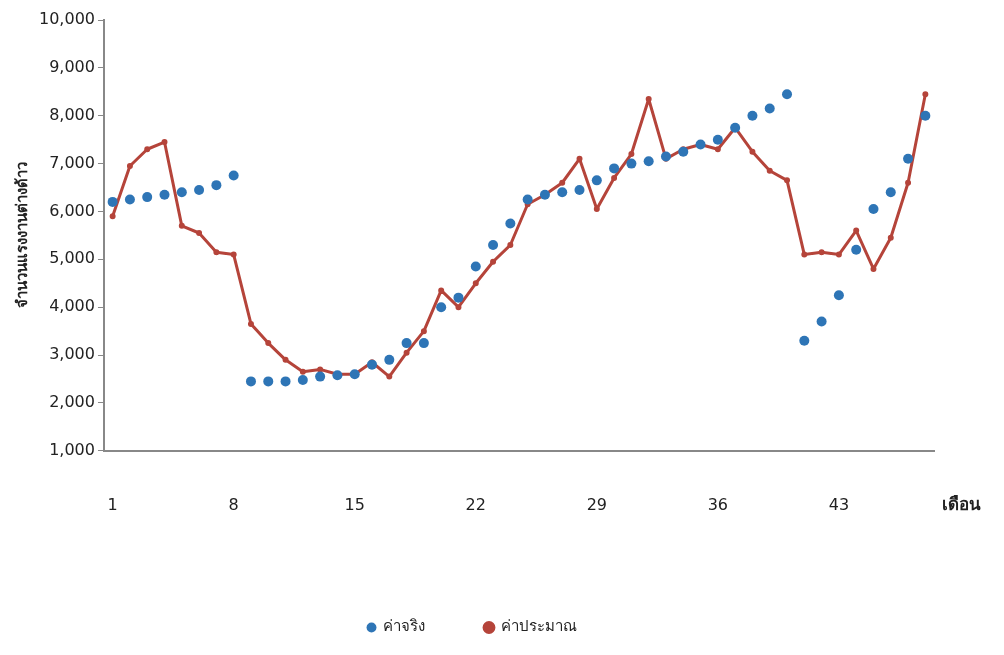  What do you see at coordinates (112, 504) in the screenshot?
I see `x-tick-label: 1` at bounding box center [112, 504].